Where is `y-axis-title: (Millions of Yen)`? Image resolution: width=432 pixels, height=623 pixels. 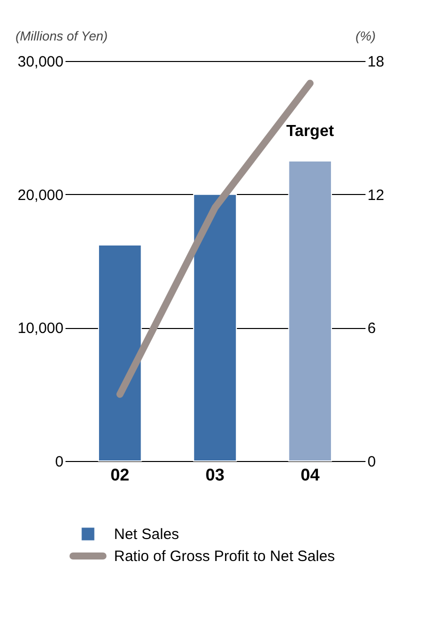
y-axis-title: (Millions of Yen) is located at coordinates (62, 36).